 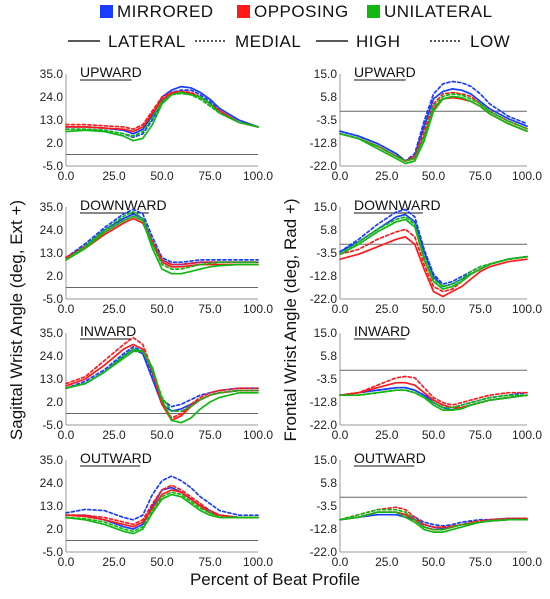 I want to click on legend-label-lateral: LATERAL, so click(x=147, y=41).